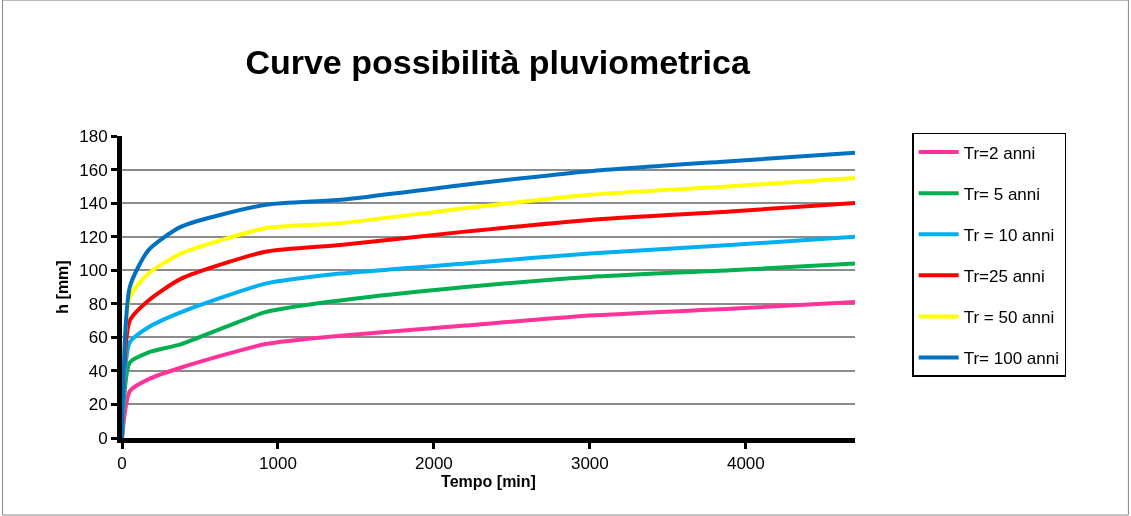 The height and width of the screenshot is (516, 1131). What do you see at coordinates (93, 271) in the screenshot?
I see `y-tick-label: 100` at bounding box center [93, 271].